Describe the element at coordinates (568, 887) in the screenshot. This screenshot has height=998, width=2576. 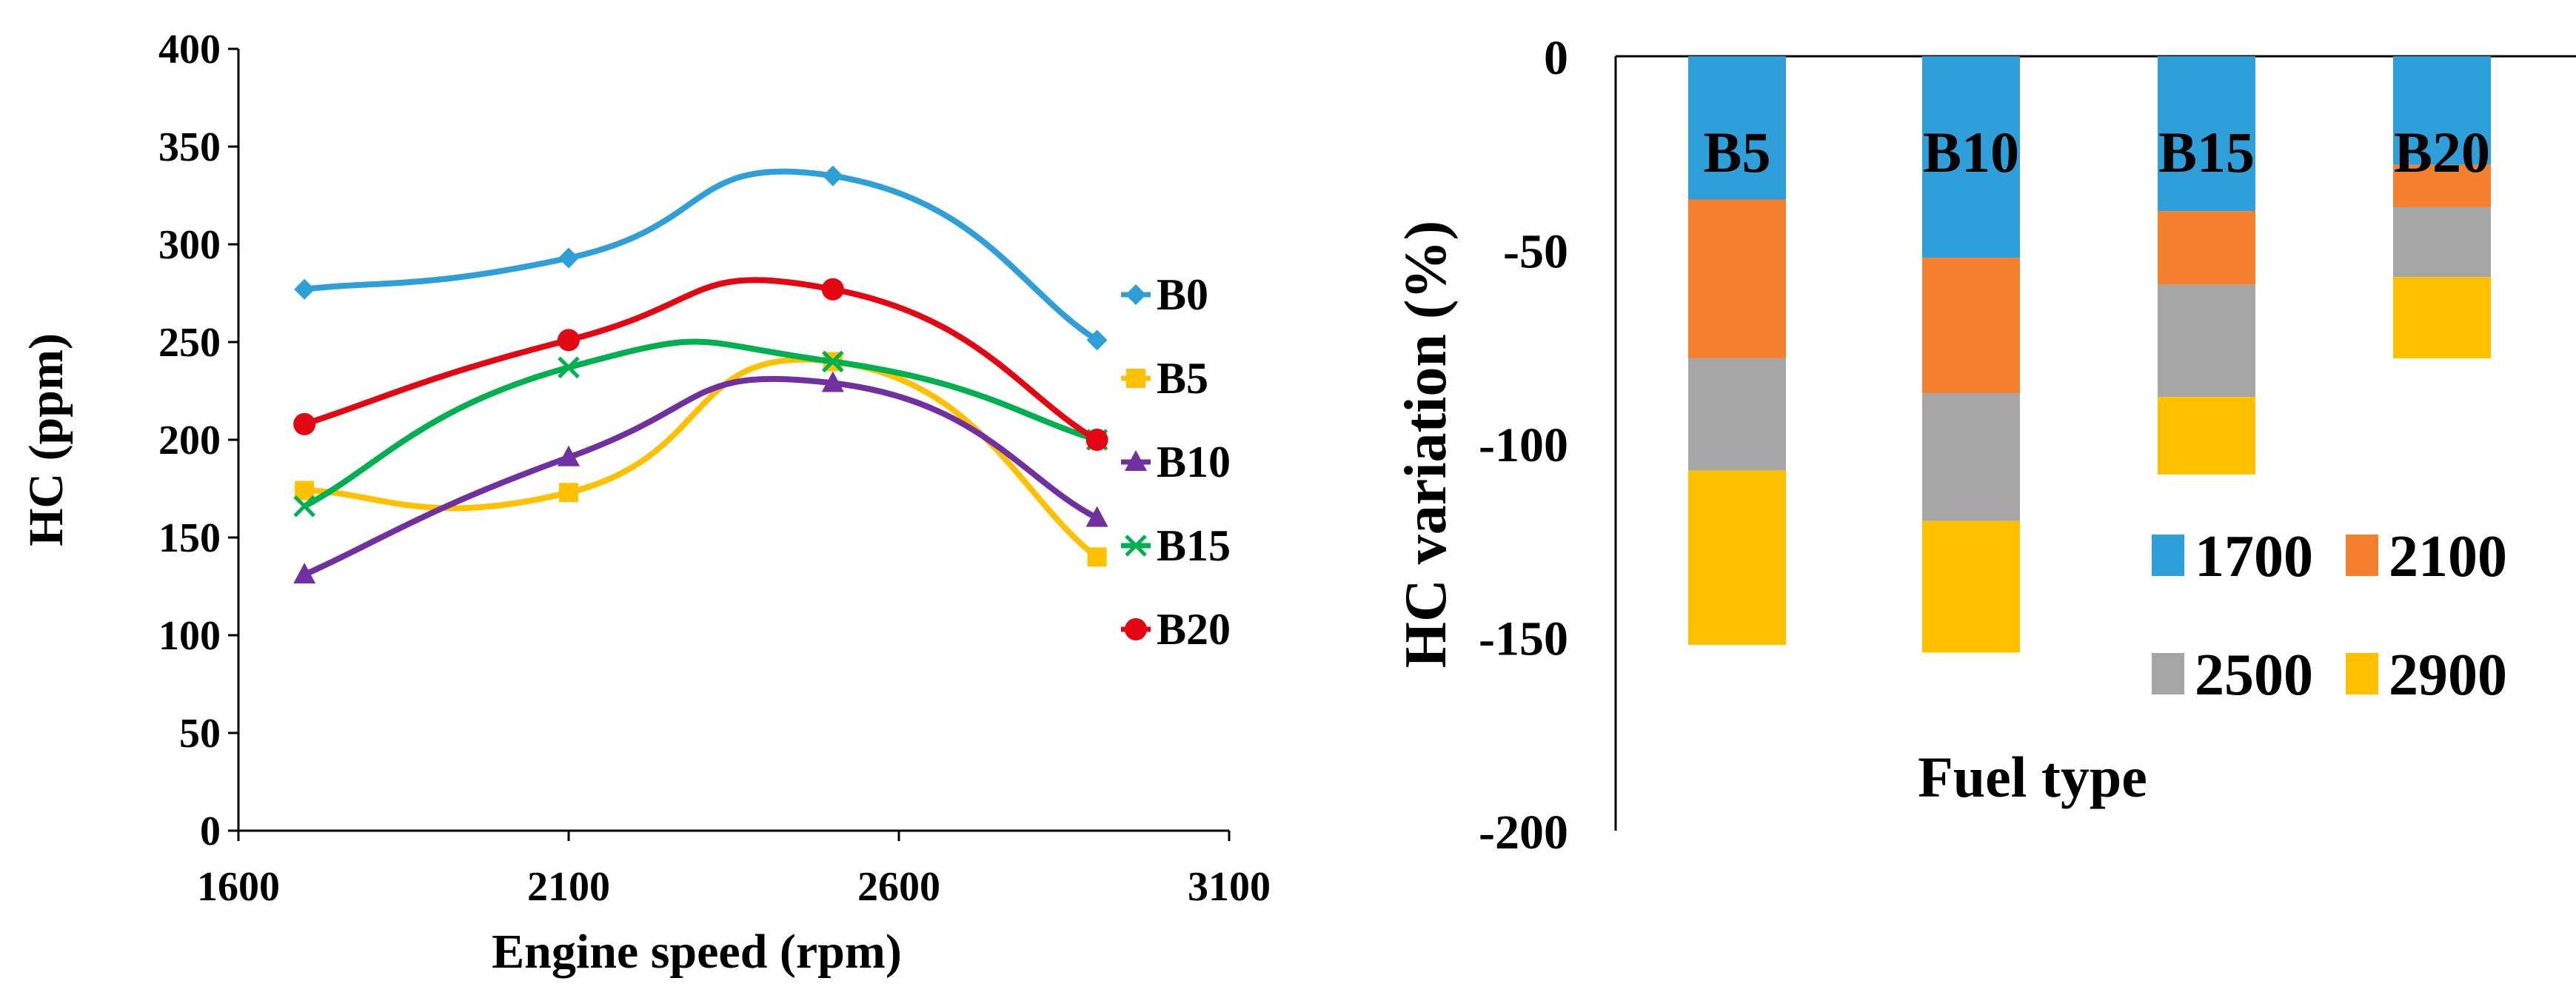
I see `x-tick-label: 2100` at that location.